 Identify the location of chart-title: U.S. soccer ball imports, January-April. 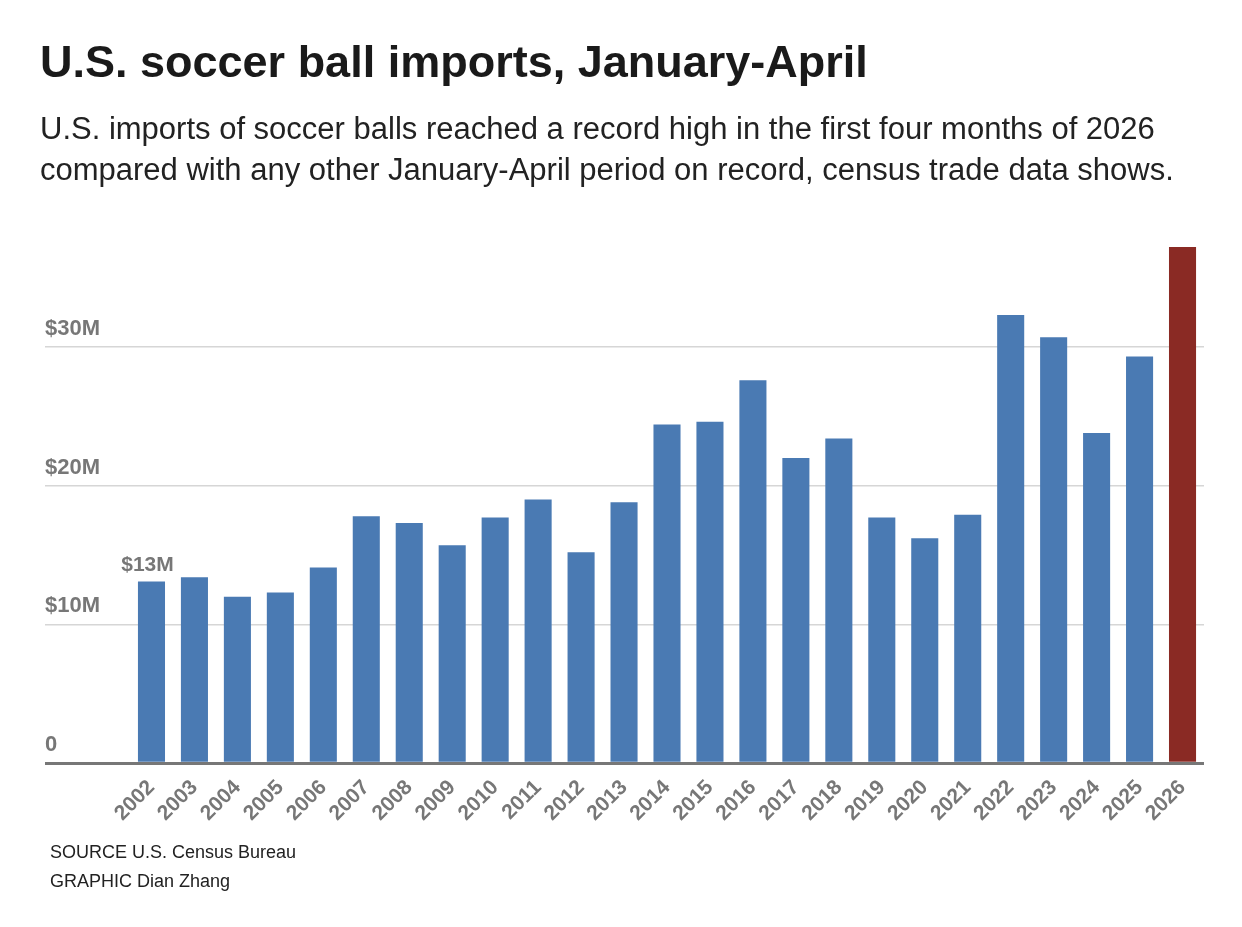
(454, 62).